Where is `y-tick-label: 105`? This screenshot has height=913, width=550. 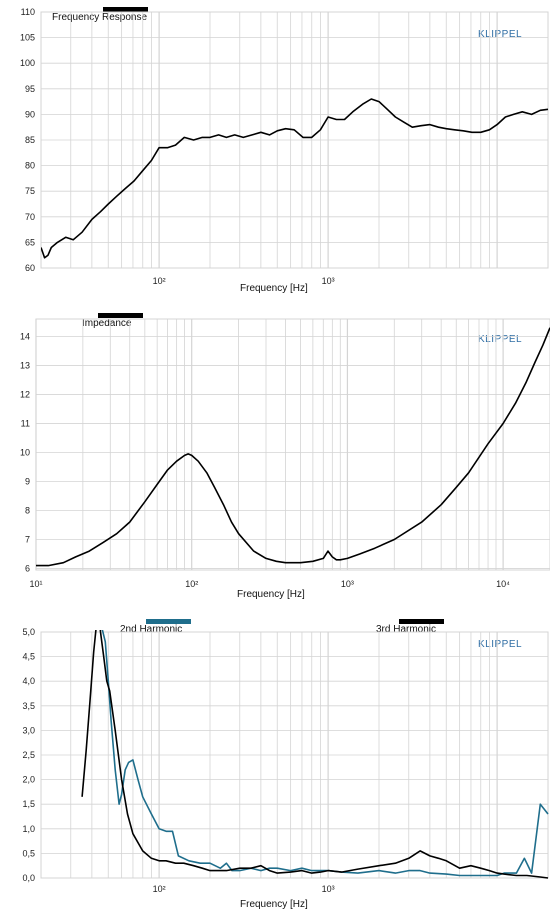 y-tick-label: 105 is located at coordinates (27, 38).